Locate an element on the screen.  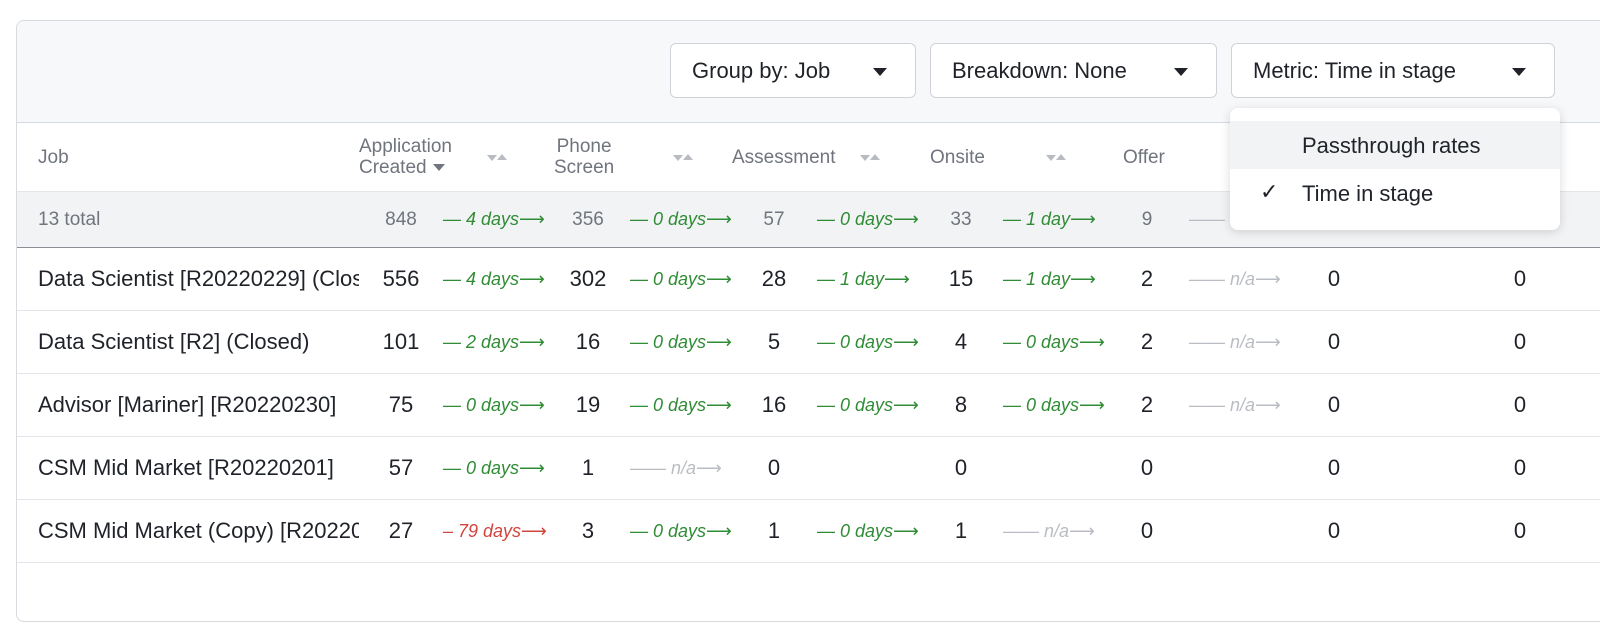
sort-desc-icon is located at coordinates (438, 168).